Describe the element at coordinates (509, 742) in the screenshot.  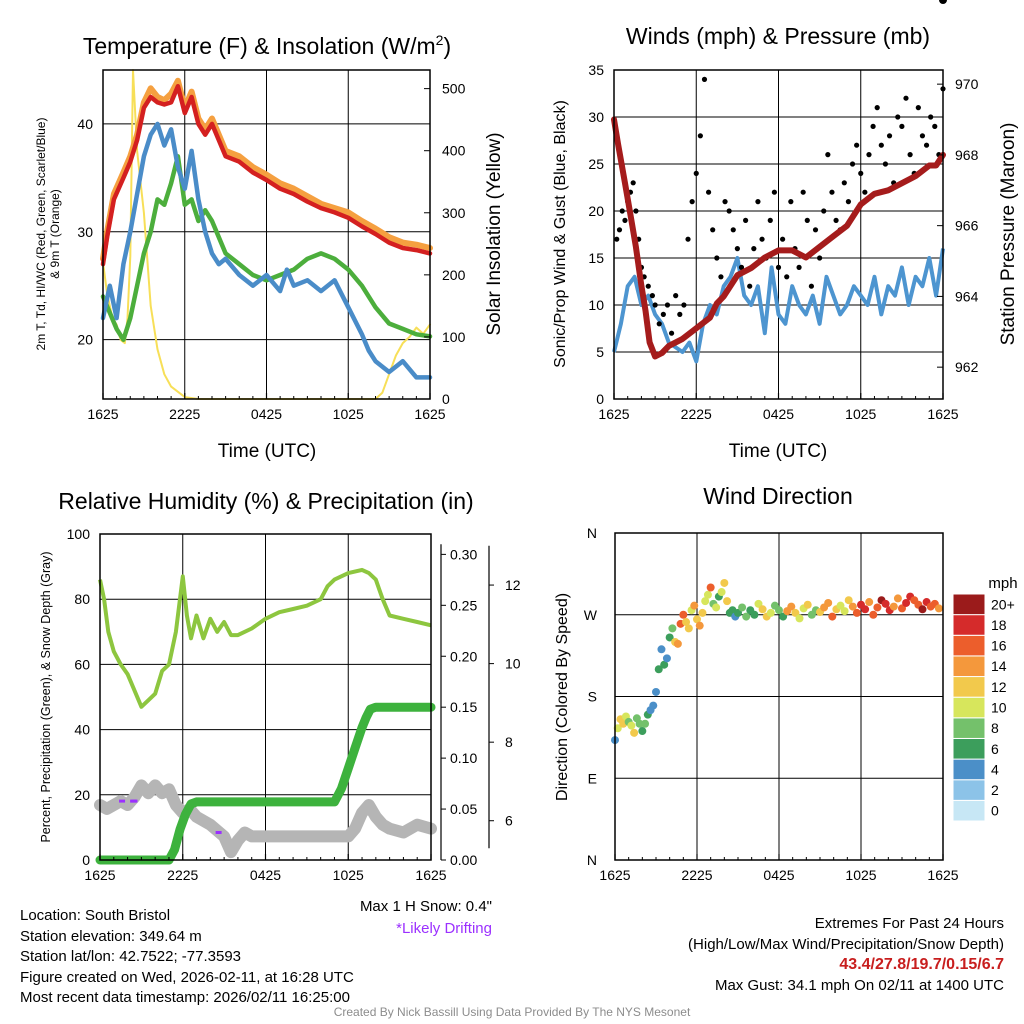
I see `snow-tick-label: 8` at that location.